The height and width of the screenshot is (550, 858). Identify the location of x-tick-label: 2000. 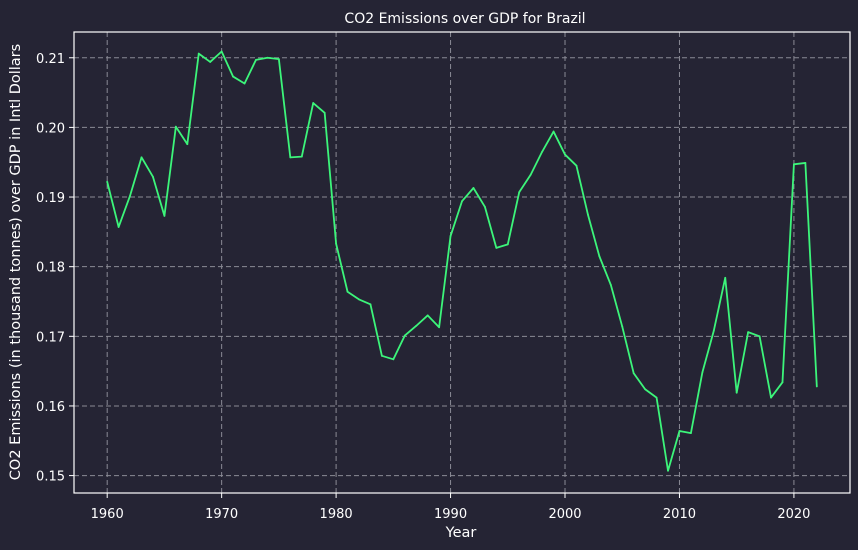
(564, 514).